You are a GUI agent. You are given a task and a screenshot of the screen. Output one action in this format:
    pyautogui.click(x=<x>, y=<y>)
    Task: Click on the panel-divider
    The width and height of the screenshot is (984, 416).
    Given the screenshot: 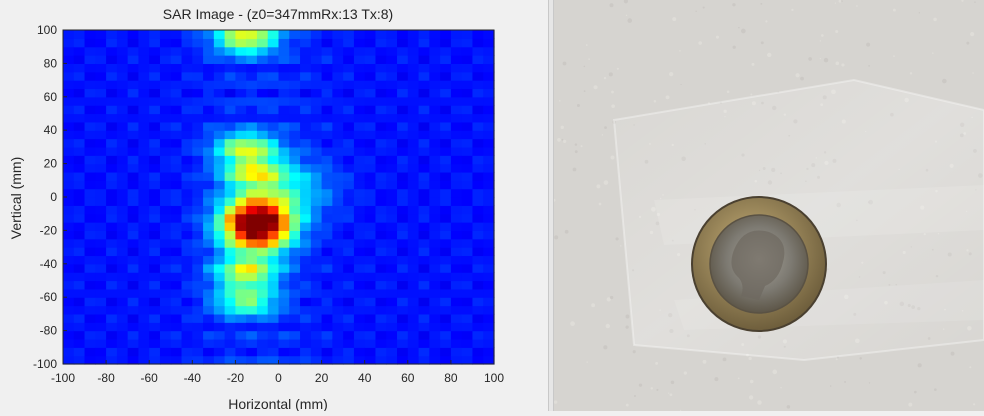 What is the action you would take?
    pyautogui.click(x=551, y=205)
    